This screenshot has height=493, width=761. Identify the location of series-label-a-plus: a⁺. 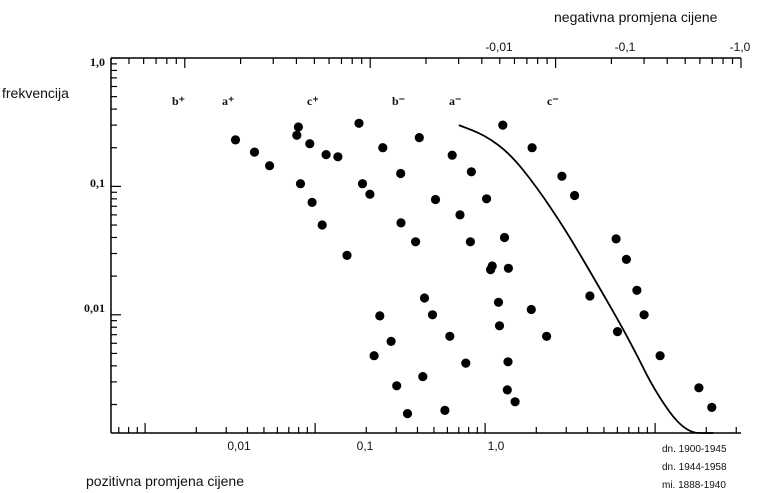
(228, 101).